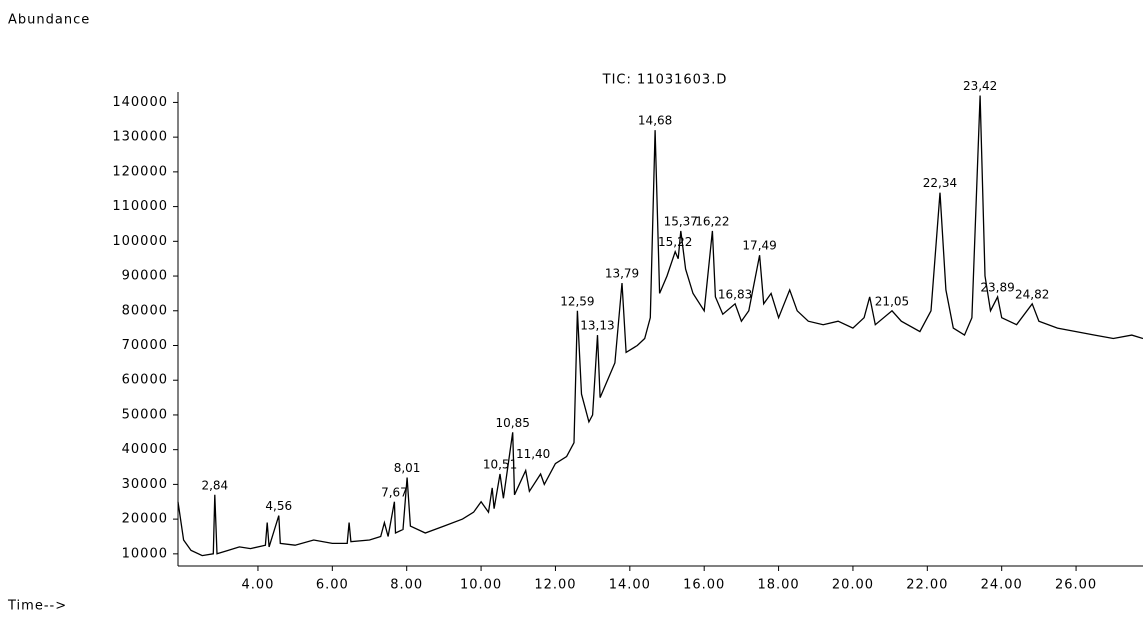  I want to click on peak-label: 16,83, so click(735, 294).